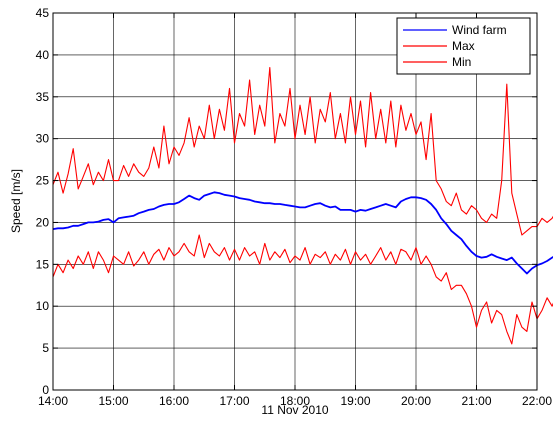  What do you see at coordinates (45, 348) in the screenshot?
I see `y-tick-label: 5` at bounding box center [45, 348].